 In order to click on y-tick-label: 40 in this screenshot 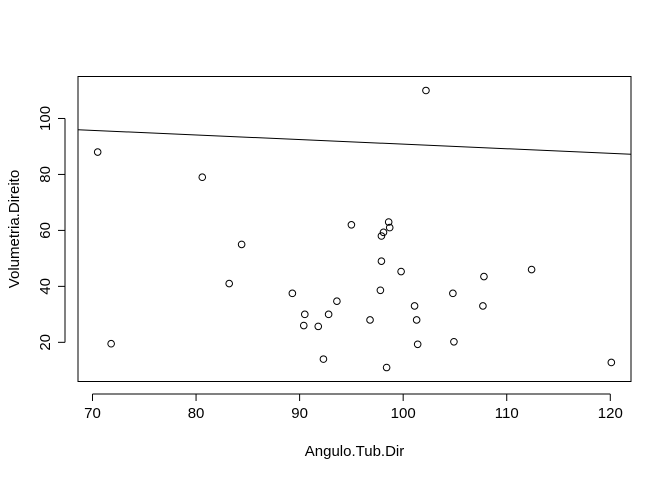, I will do `click(45, 286)`.